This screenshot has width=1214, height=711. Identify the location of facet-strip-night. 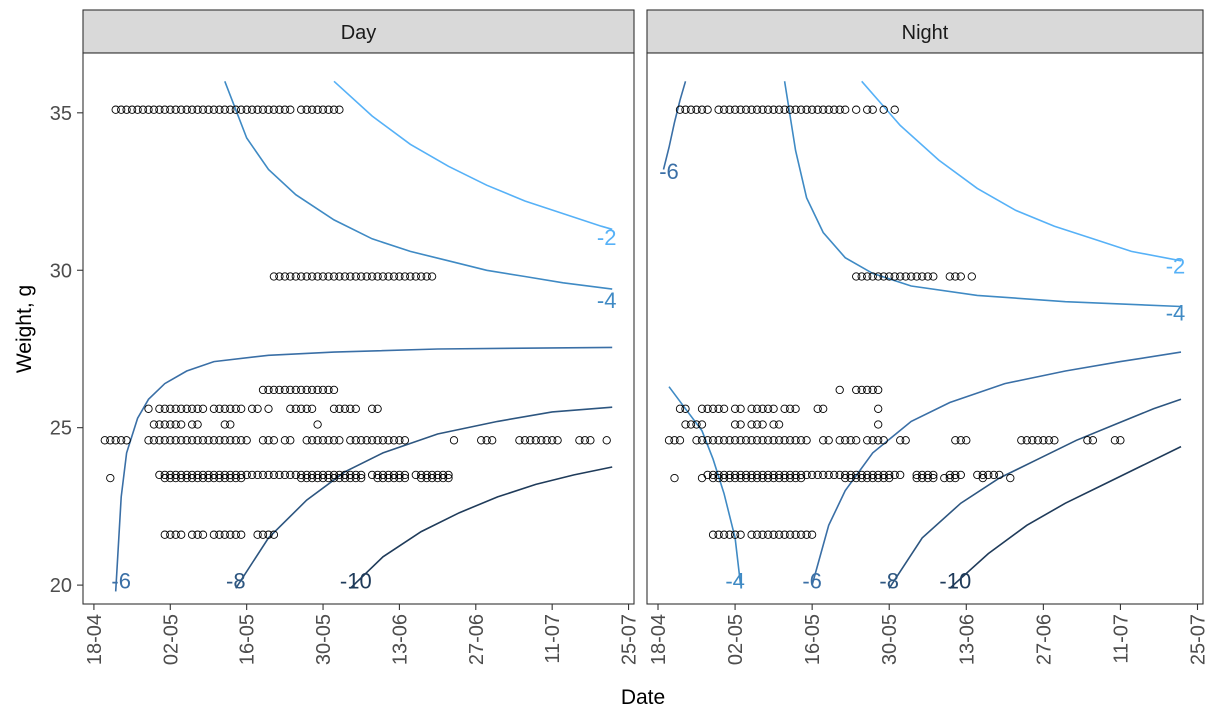
(925, 31).